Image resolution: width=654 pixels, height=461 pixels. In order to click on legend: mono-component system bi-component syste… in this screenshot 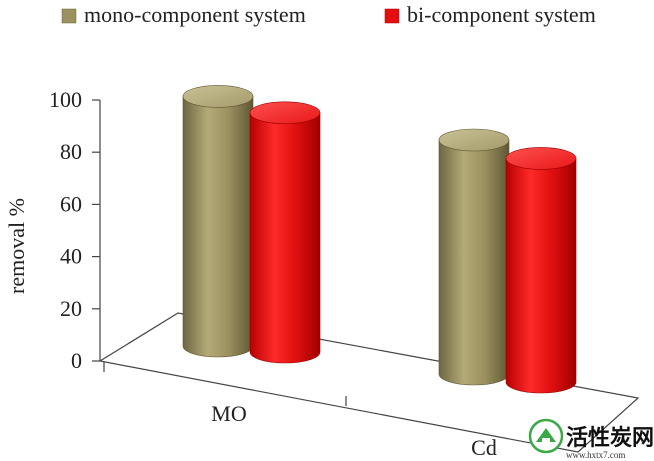, I will do `click(328, 14)`.